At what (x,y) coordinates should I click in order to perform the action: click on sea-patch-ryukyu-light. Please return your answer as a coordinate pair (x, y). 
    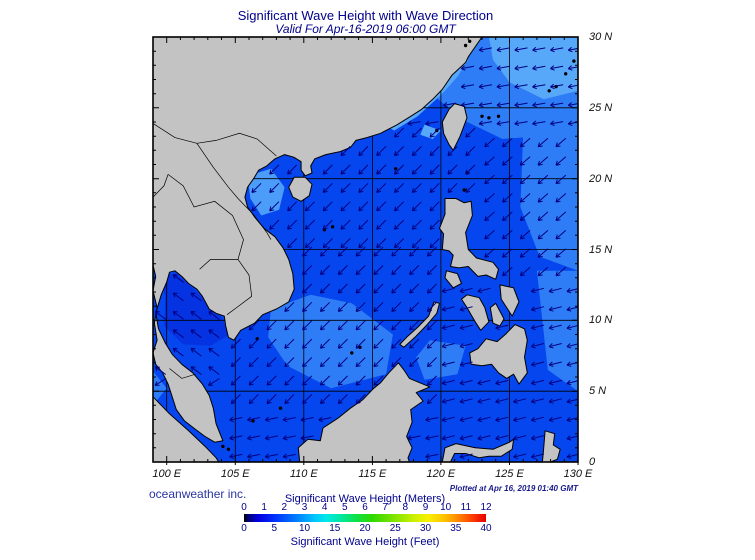
    Looking at the image, I should click on (559, 73).